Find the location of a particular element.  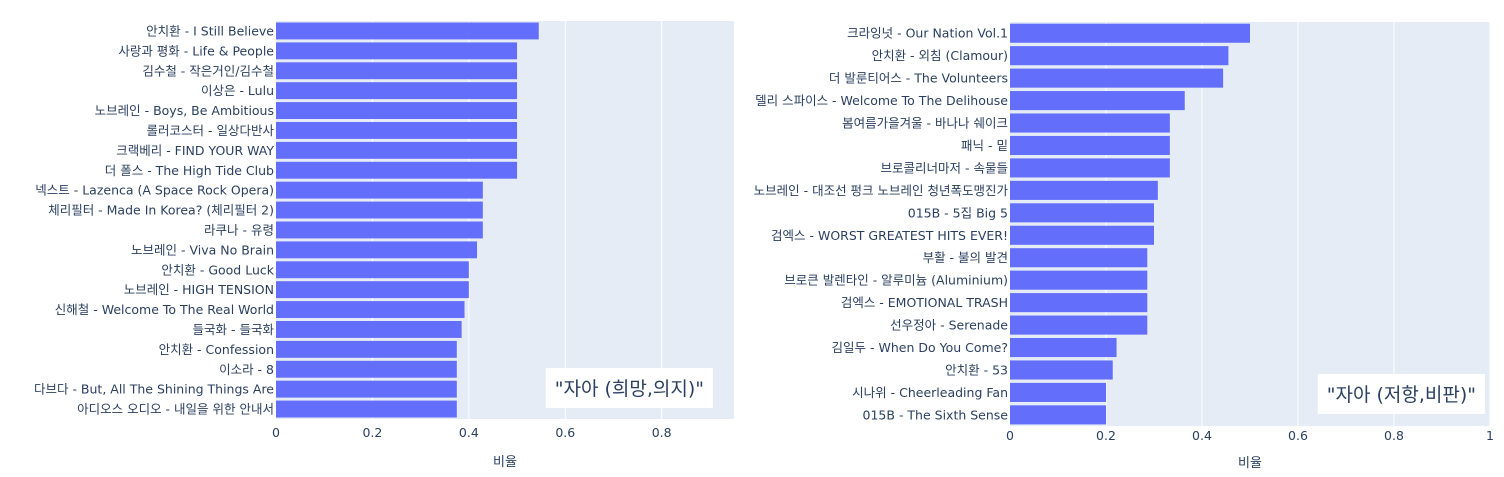

annotation: "자아 (희망,의지)" is located at coordinates (629, 388).